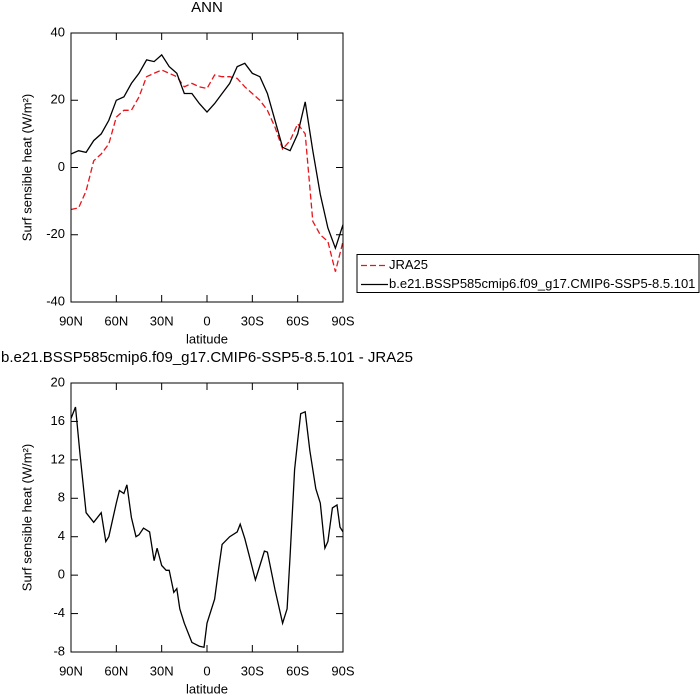  I want to click on y-tick-label: 8, so click(61, 497).